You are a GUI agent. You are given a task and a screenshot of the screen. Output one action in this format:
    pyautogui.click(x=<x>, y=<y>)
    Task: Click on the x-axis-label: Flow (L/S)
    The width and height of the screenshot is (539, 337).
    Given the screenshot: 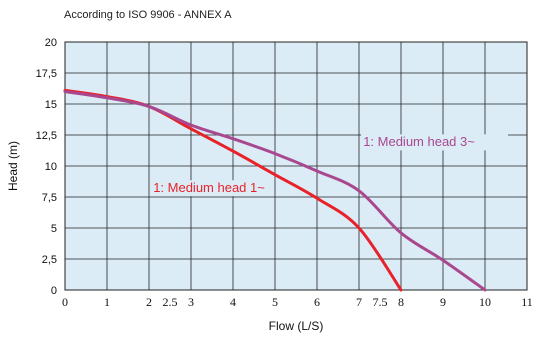 What is the action you would take?
    pyautogui.click(x=296, y=326)
    